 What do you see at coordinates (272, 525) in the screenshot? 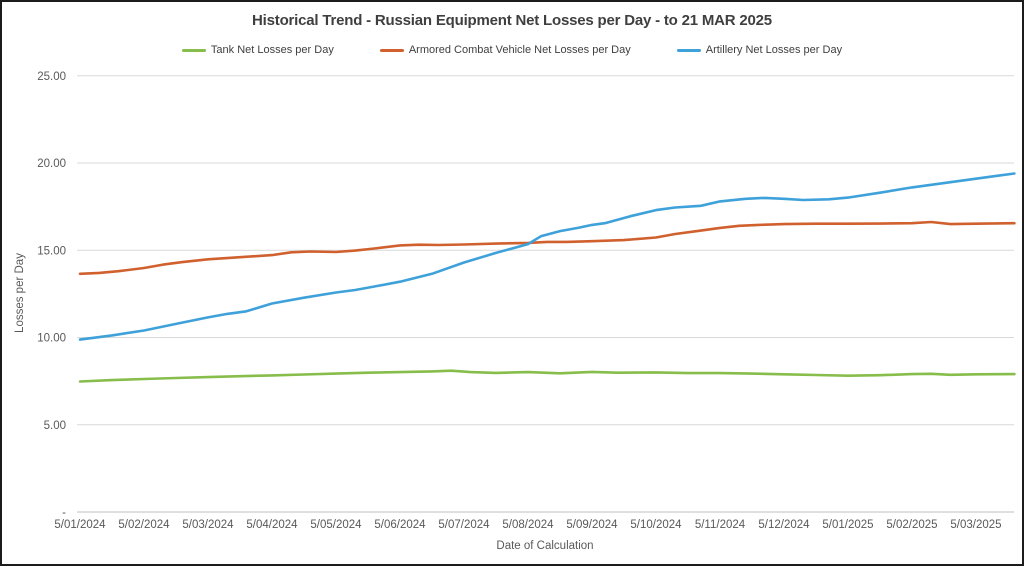
I see `x-tick-label: 5/04/2024` at bounding box center [272, 525].